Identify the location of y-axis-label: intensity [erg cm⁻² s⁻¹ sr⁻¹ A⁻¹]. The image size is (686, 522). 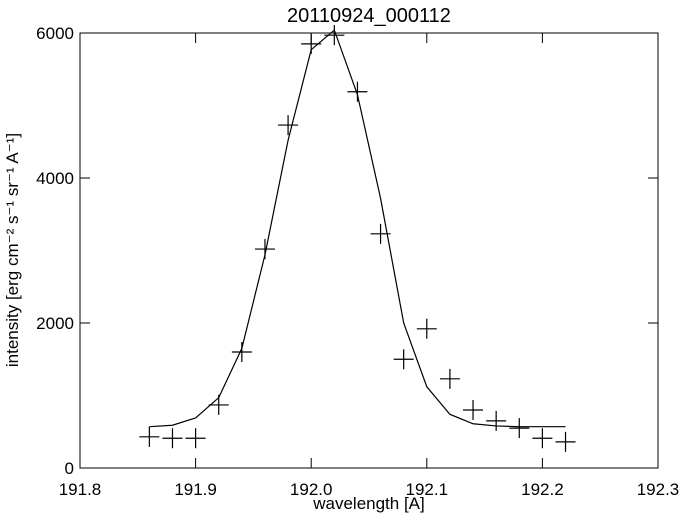
(12, 250).